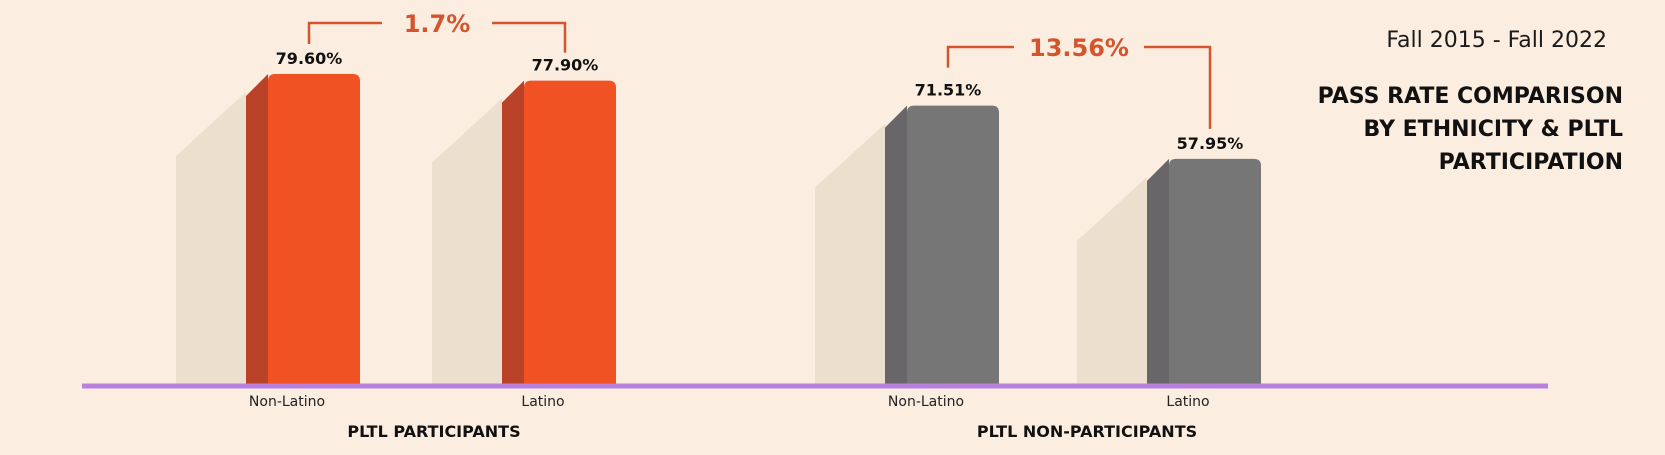 This screenshot has width=1665, height=455. Describe the element at coordinates (1530, 162) in the screenshot. I see `chart-title-line-3: PARTICIPATION` at that location.